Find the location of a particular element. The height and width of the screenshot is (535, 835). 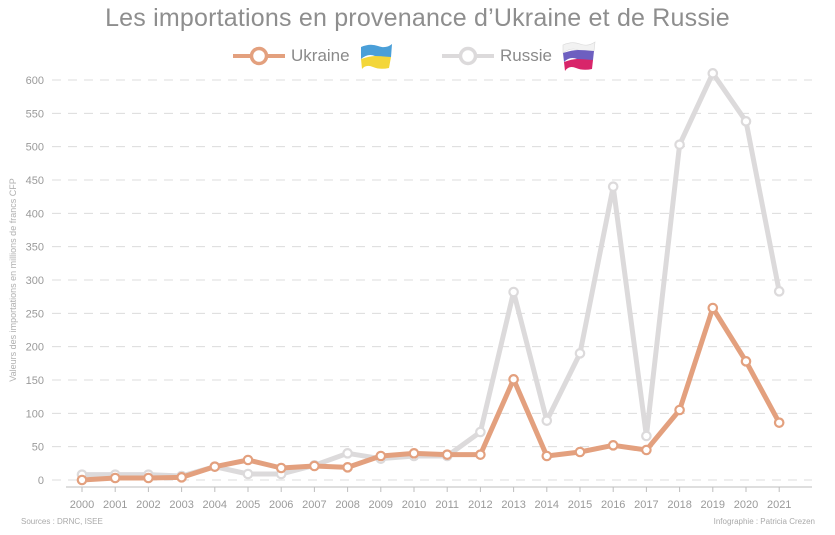

credit-note: Infographie : Patricia Crezen is located at coordinates (764, 521).